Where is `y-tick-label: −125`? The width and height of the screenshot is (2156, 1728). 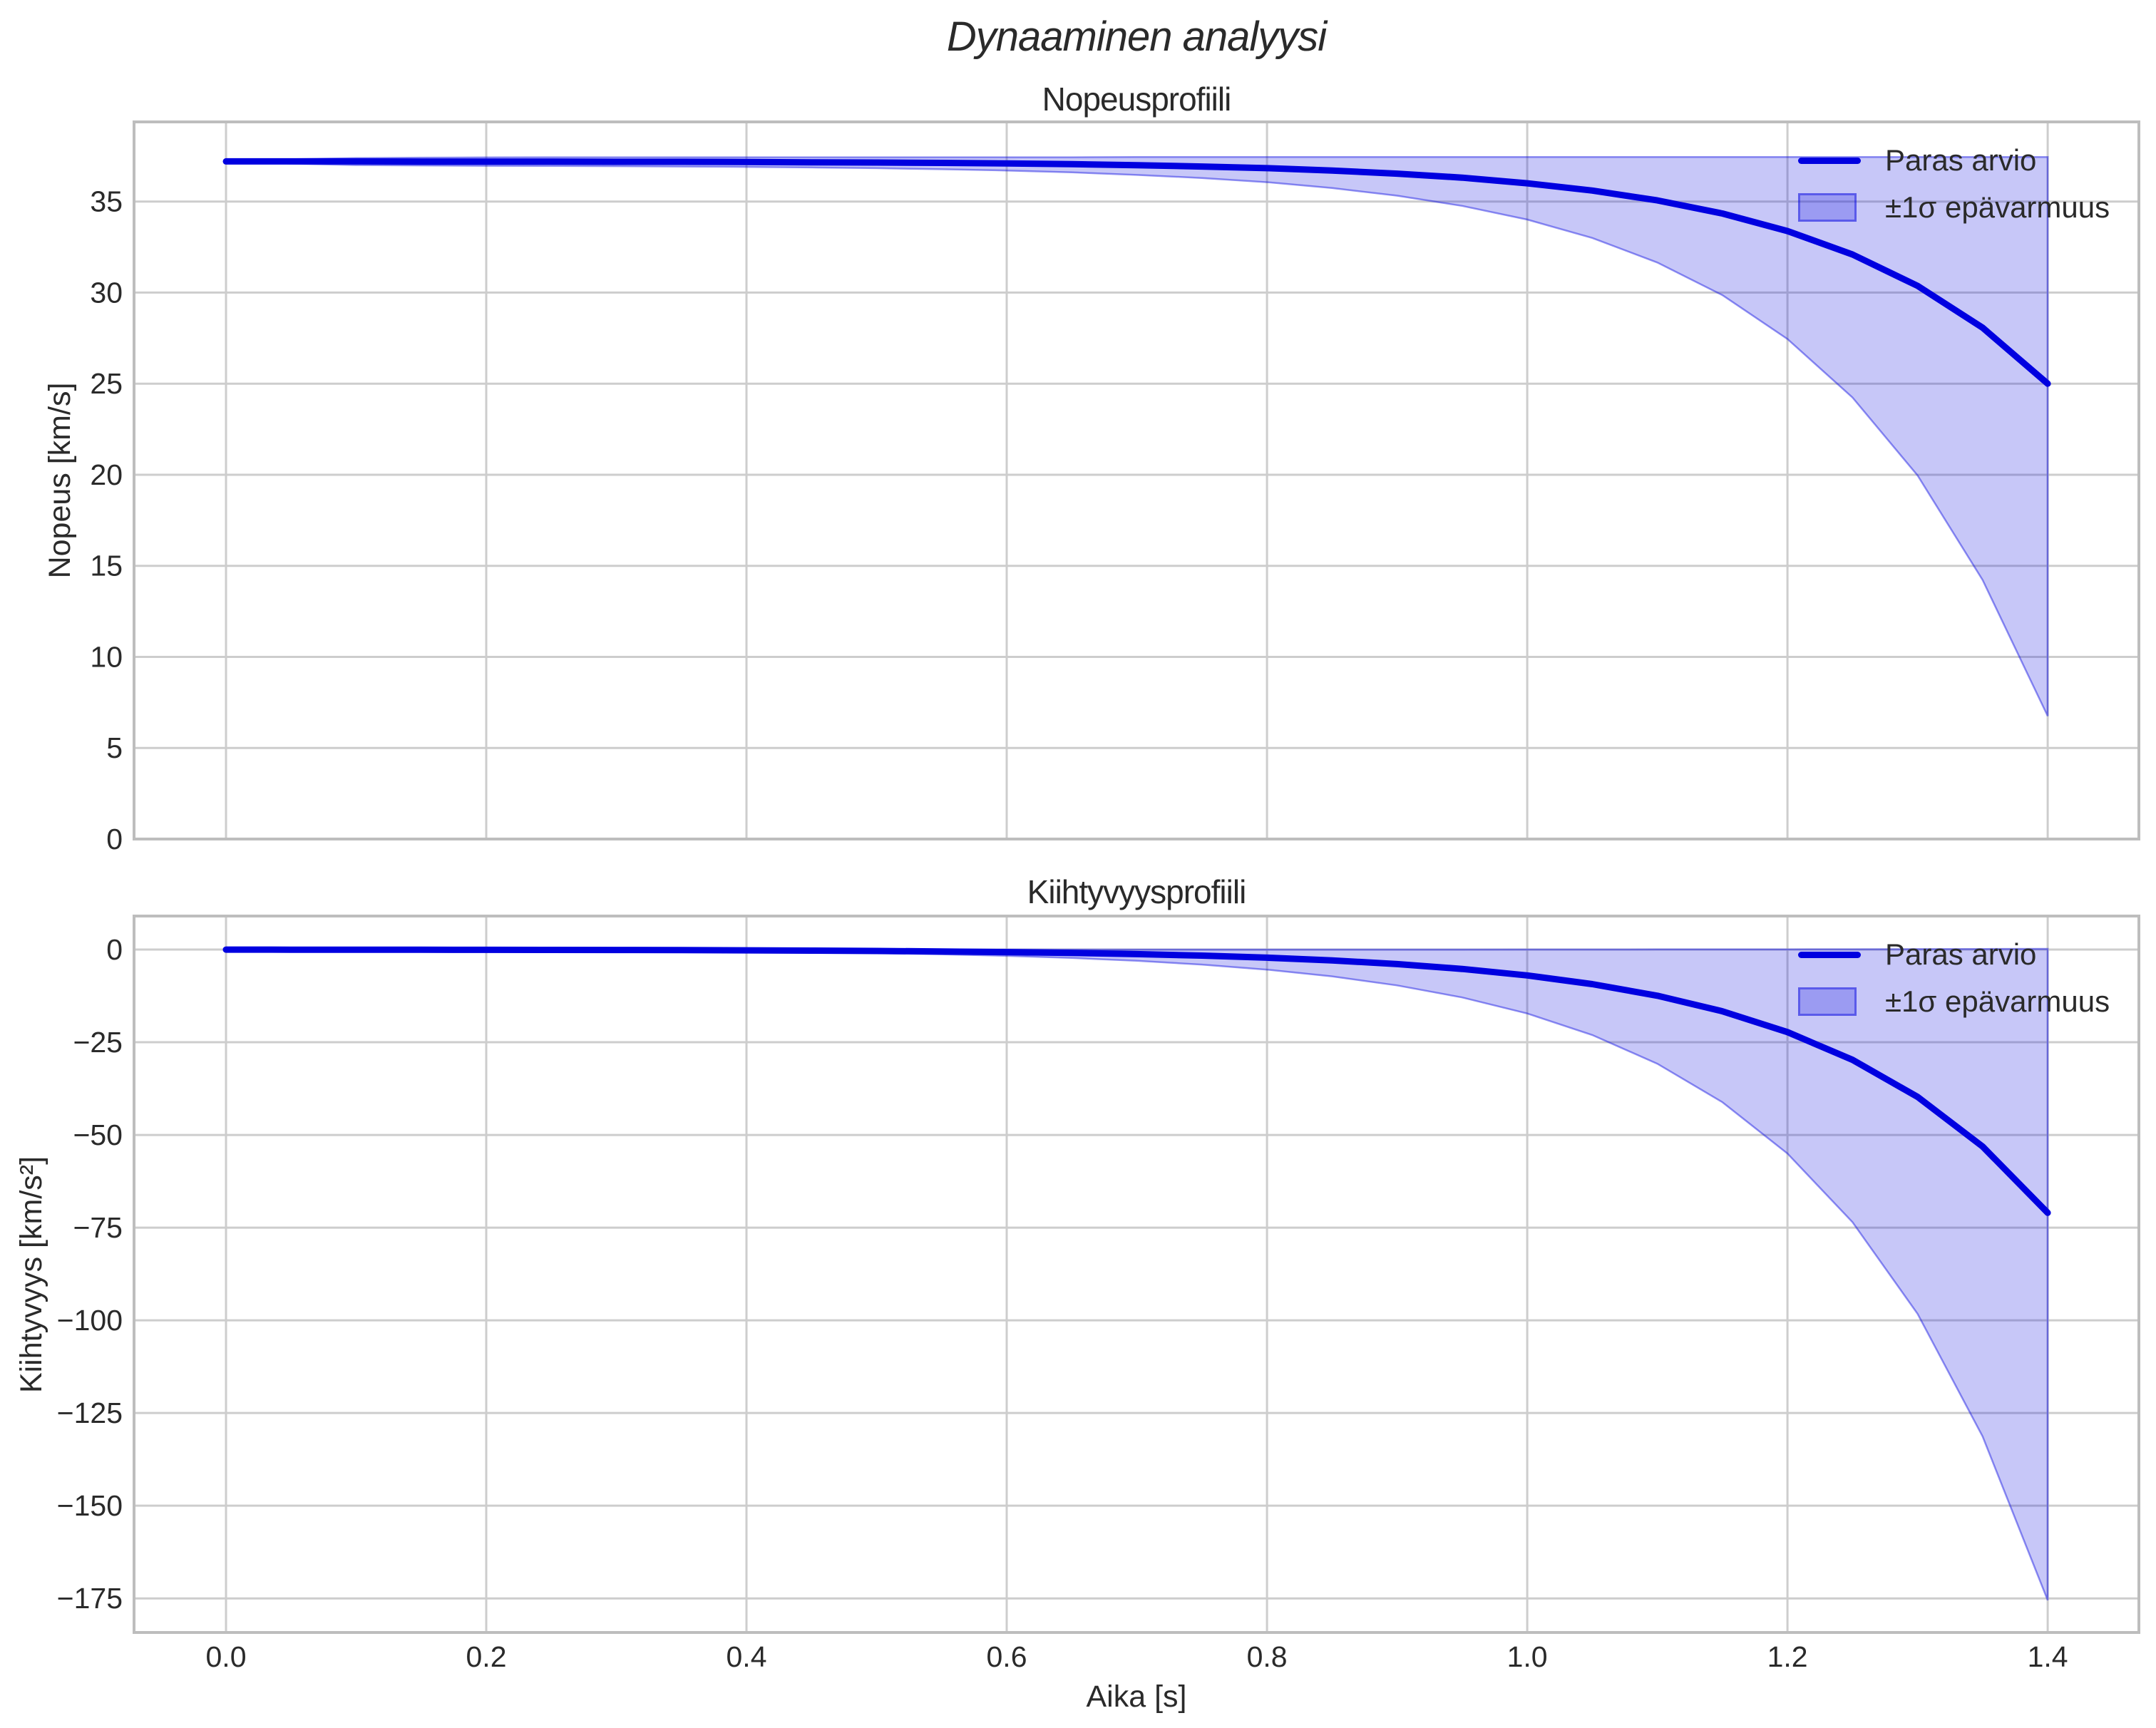 y-tick-label: −125 is located at coordinates (90, 1413).